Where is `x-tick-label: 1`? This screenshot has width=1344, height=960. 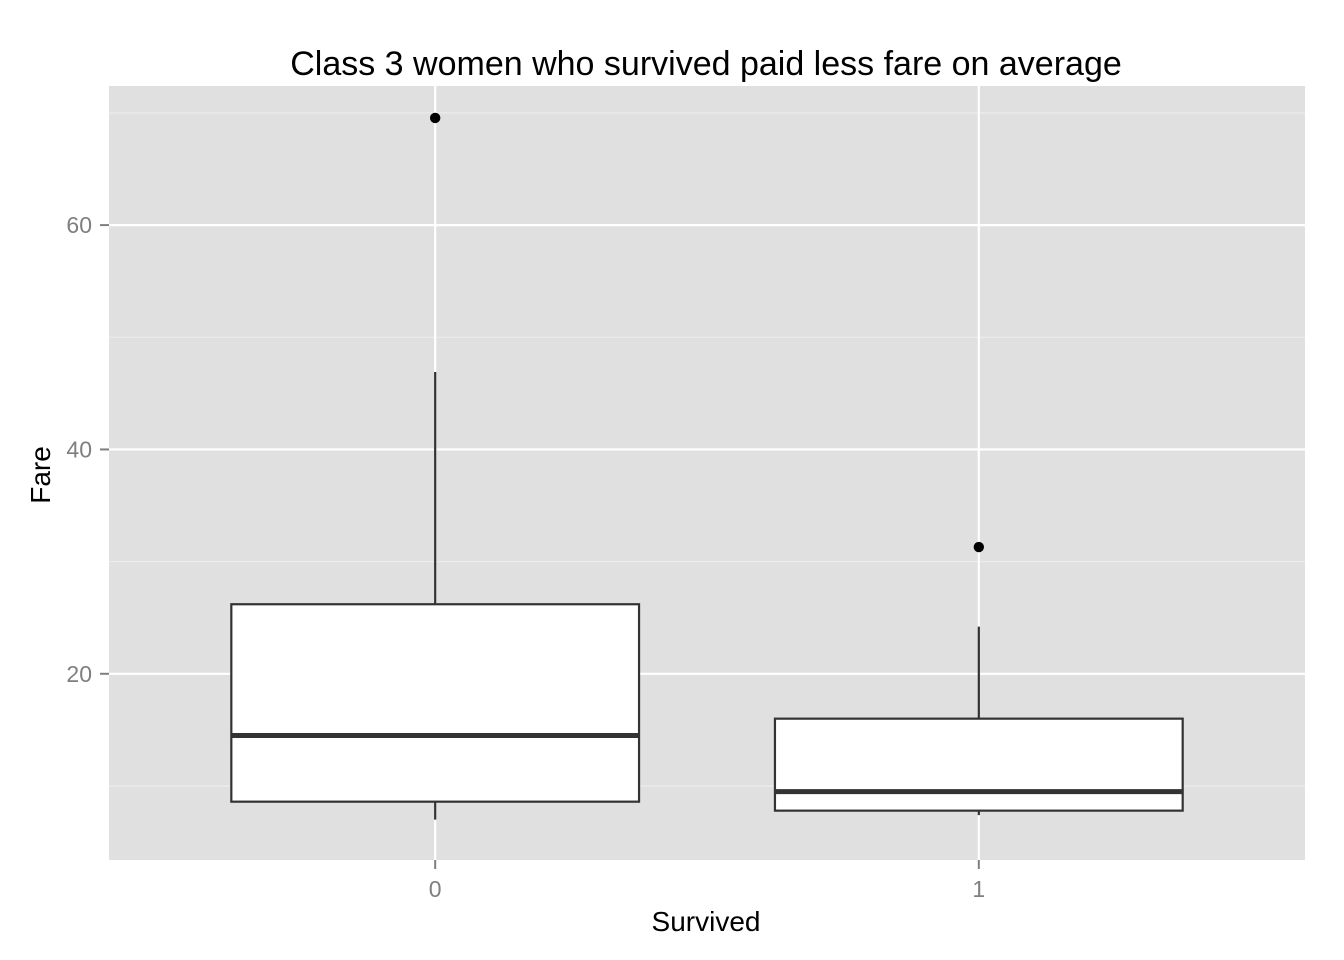 x-tick-label: 1 is located at coordinates (978, 889).